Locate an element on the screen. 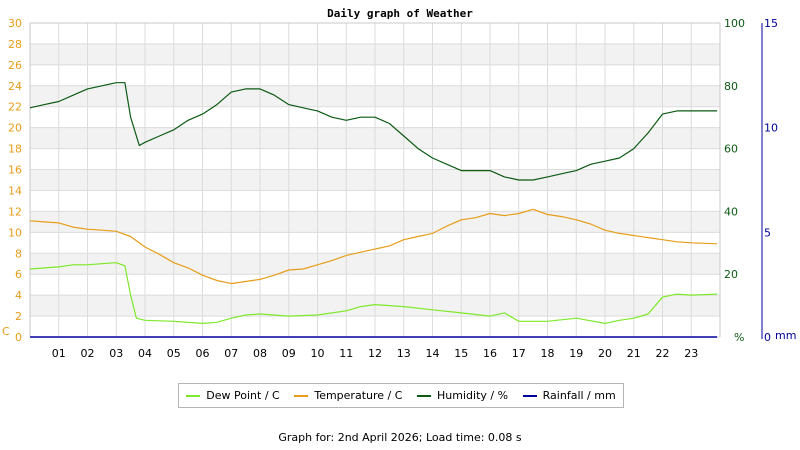  left-axis-tick: 20 is located at coordinates (15, 128).